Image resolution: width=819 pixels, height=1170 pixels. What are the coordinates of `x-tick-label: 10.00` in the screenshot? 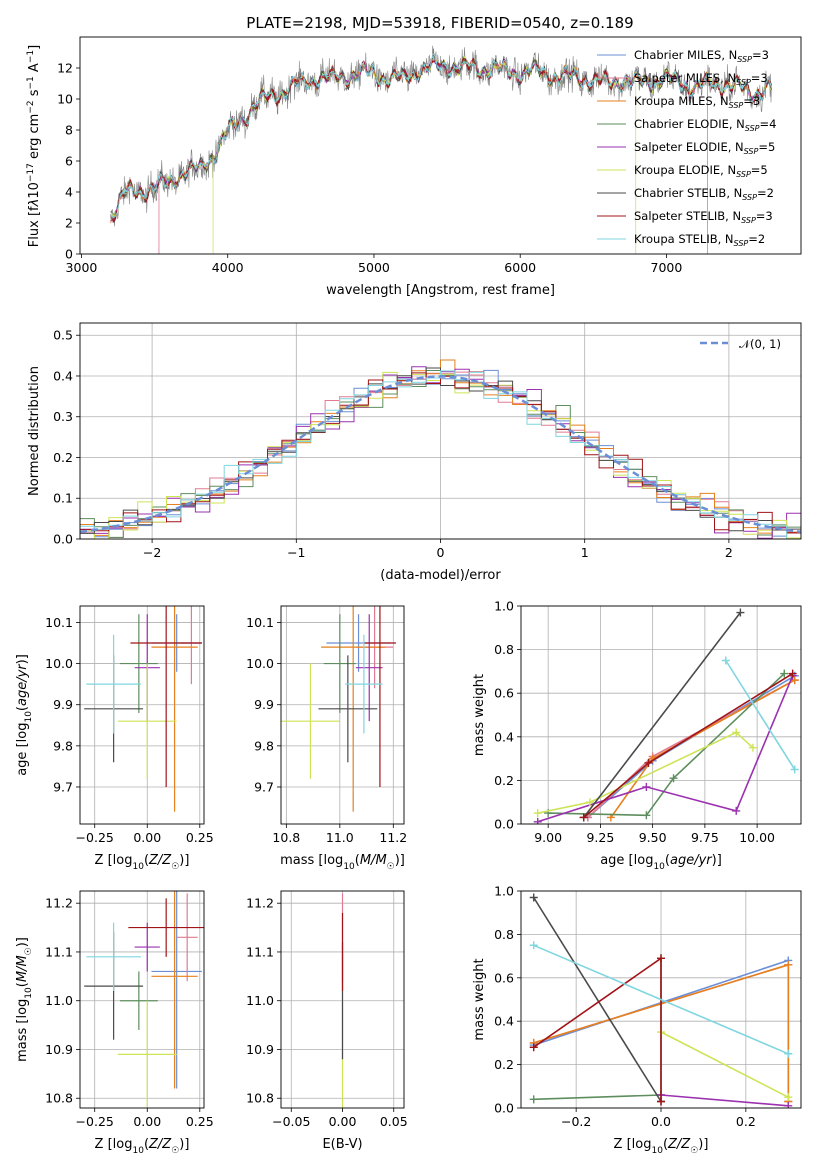 It's located at (757, 837).